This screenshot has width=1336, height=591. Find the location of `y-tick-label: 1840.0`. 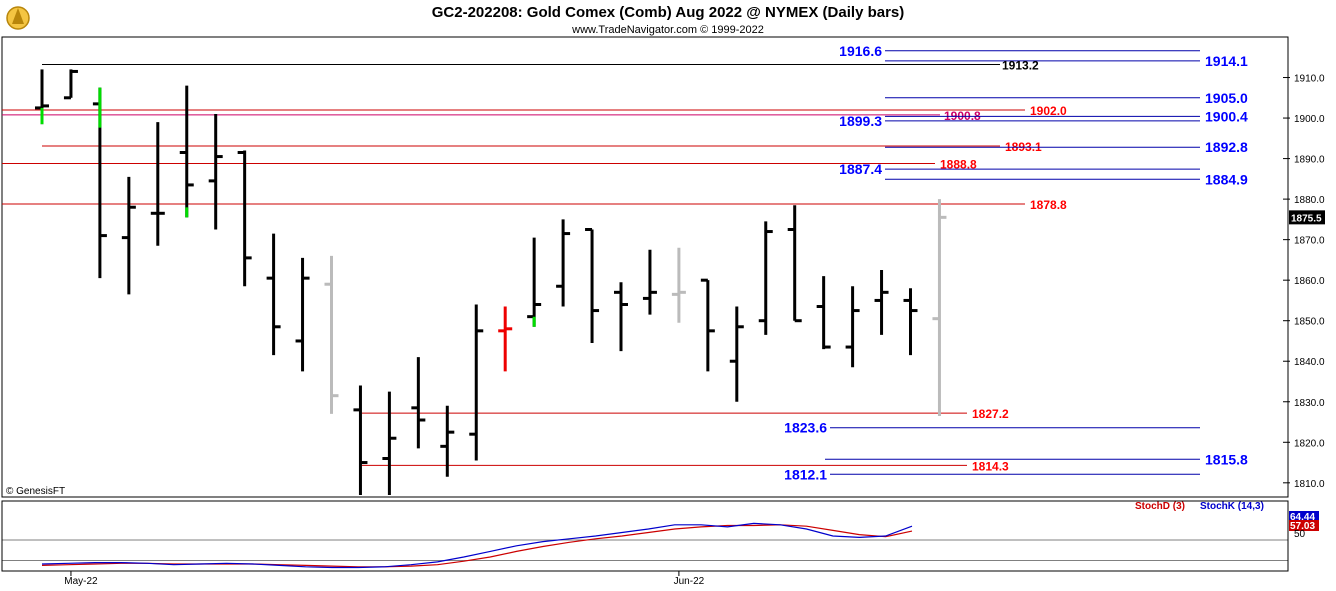

y-tick-label: 1840.0 is located at coordinates (1309, 362).